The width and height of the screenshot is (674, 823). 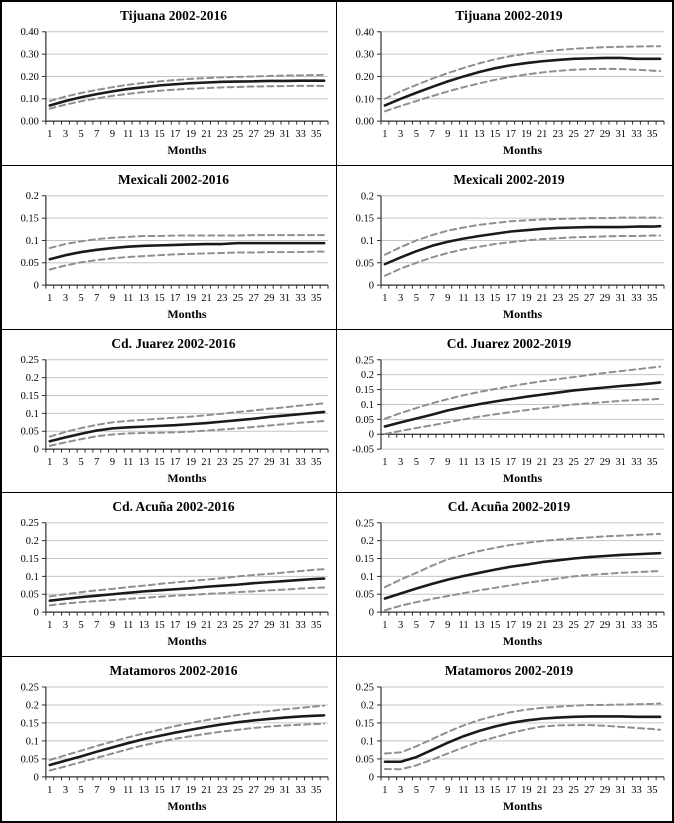 What do you see at coordinates (30, 688) in the screenshot?
I see `y-axis-tick-label: 0.25` at bounding box center [30, 688].